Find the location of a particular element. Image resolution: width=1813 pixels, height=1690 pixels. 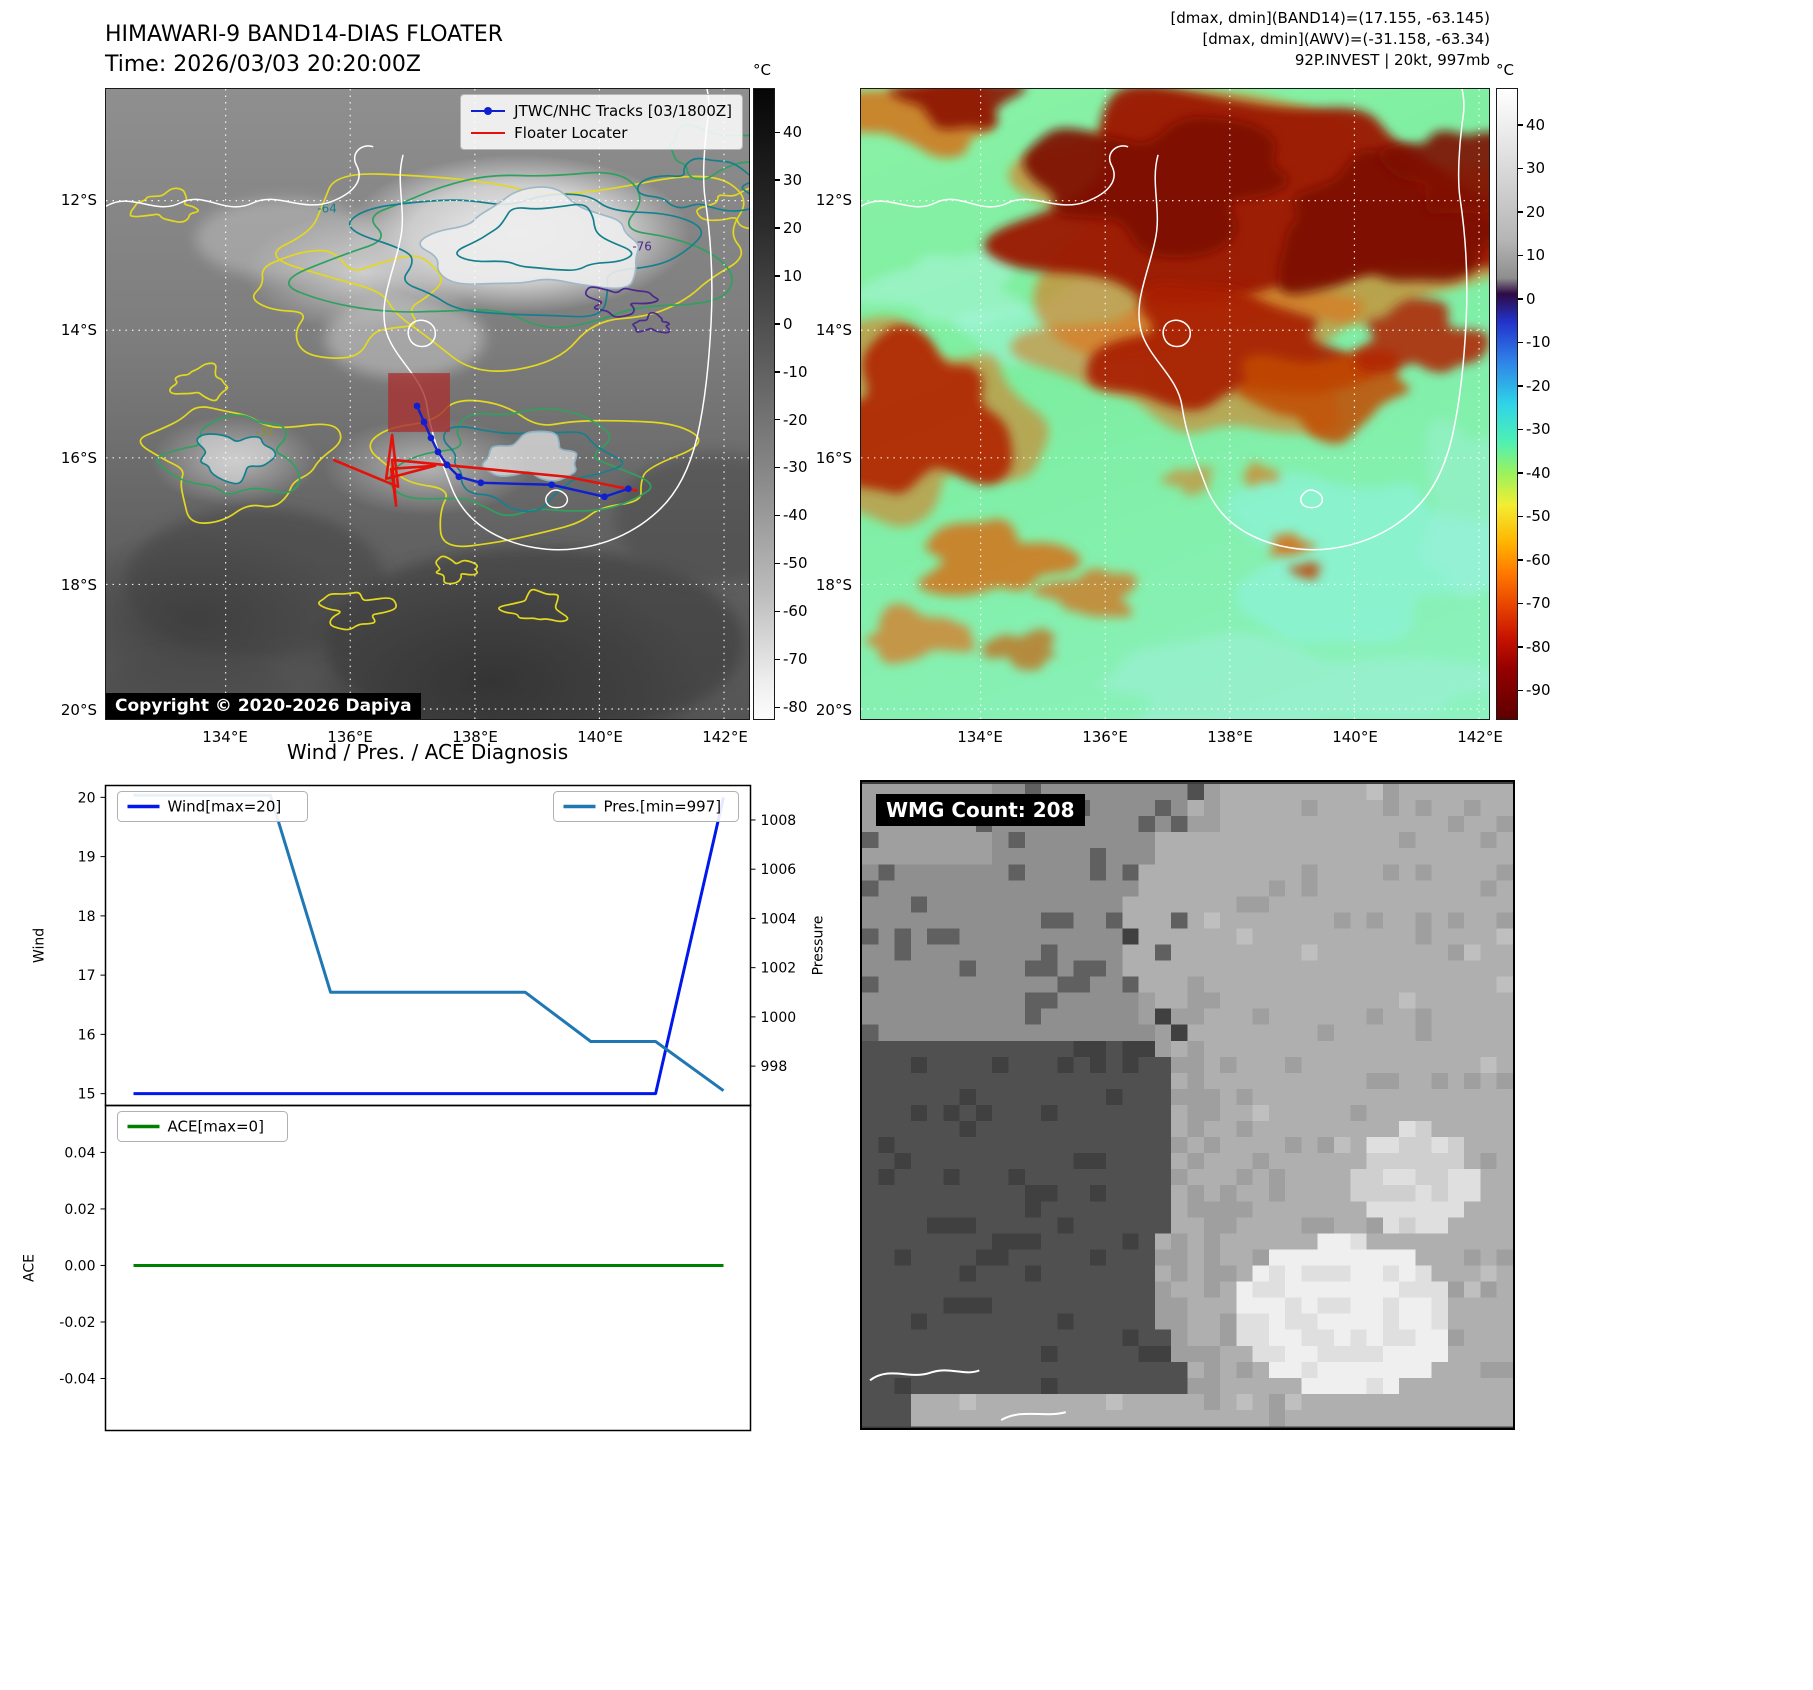

floater-legend-row: Floater Locater is located at coordinates (601, 133).